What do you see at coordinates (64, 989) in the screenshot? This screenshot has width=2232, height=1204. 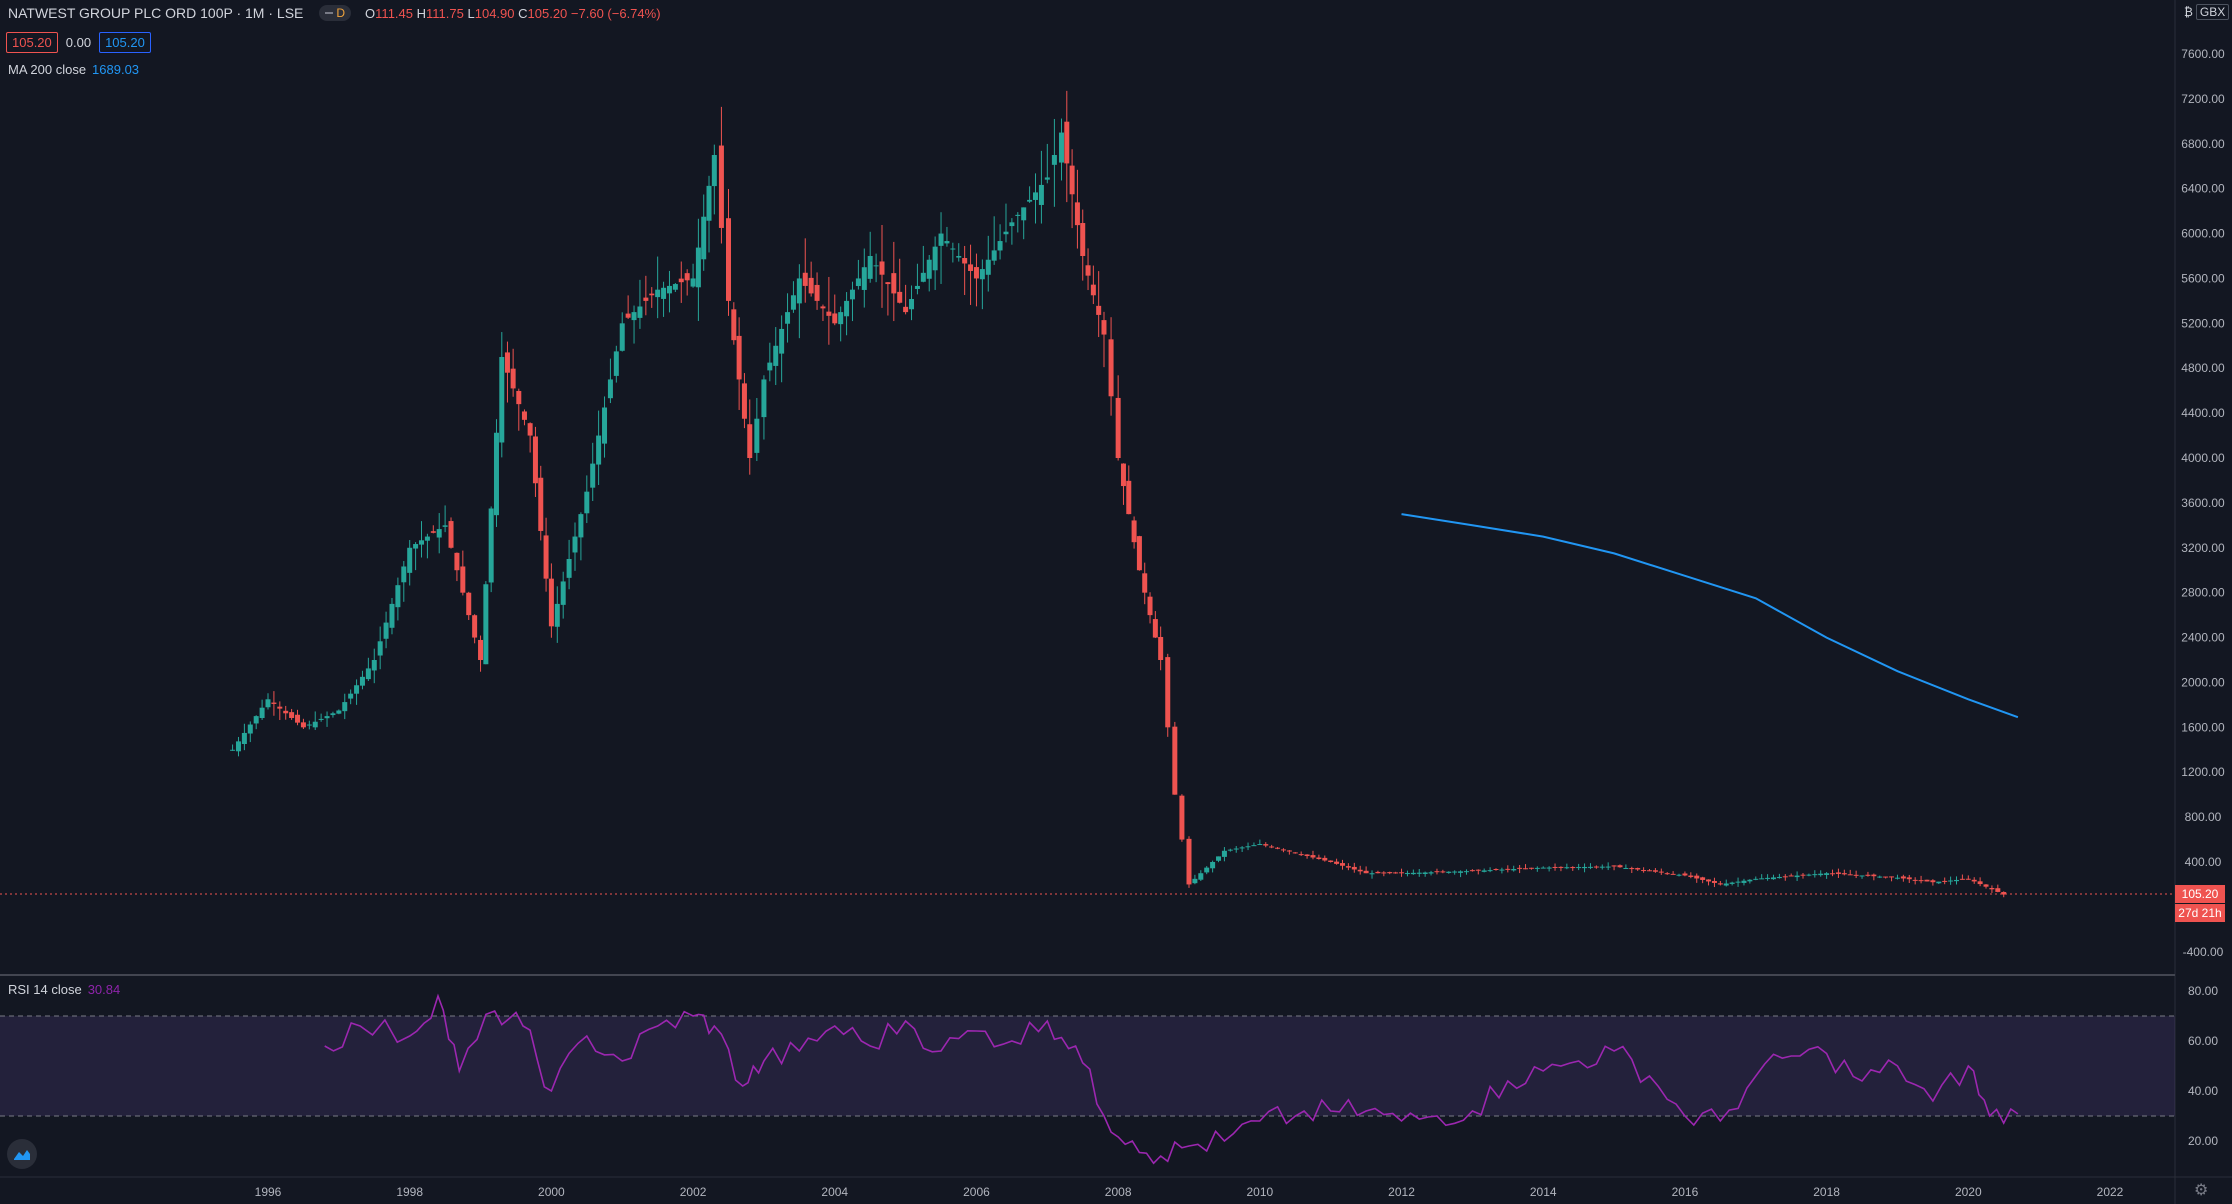 I see `rsi-legend: RSI 14 close 30.84` at bounding box center [64, 989].